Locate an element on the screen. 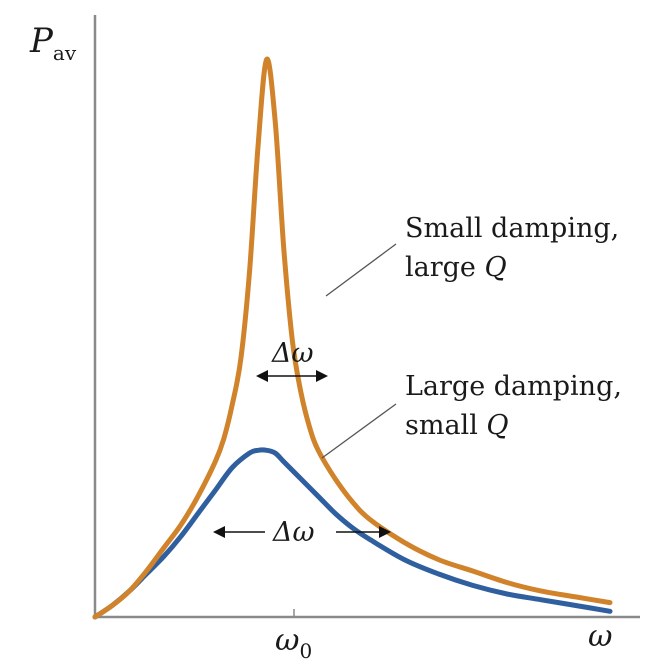 This screenshot has height=666, width=657. annotation-small-line2-wrap: large Q is located at coordinates (456, 267).